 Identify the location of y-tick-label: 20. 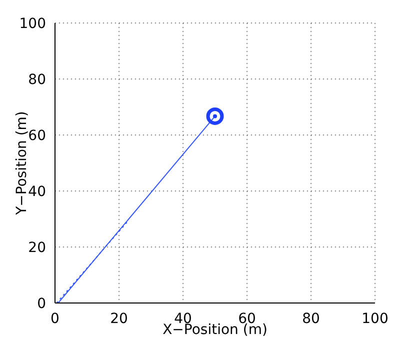
(37, 248).